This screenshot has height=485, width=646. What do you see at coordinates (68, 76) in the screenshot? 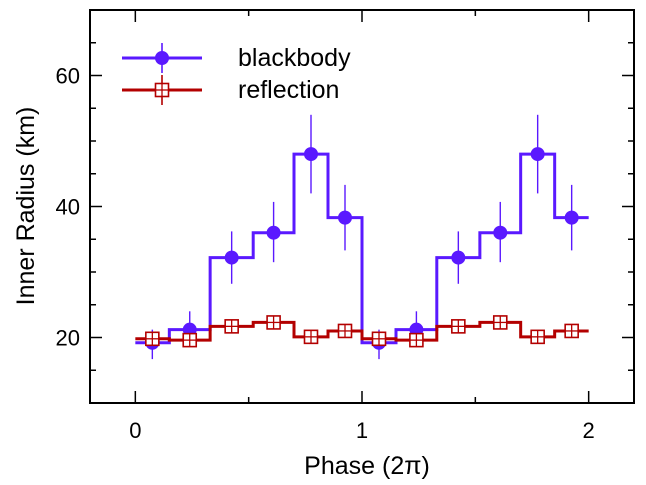
I see `y-tick-label: 60` at bounding box center [68, 76].